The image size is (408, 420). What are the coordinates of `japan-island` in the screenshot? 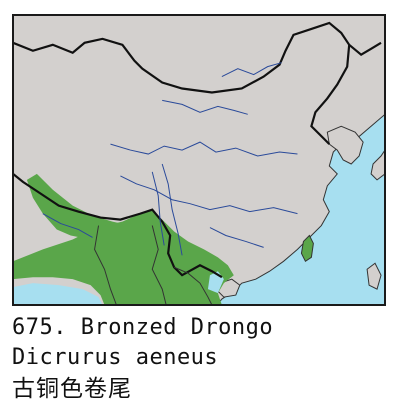 It's located at (377, 165).